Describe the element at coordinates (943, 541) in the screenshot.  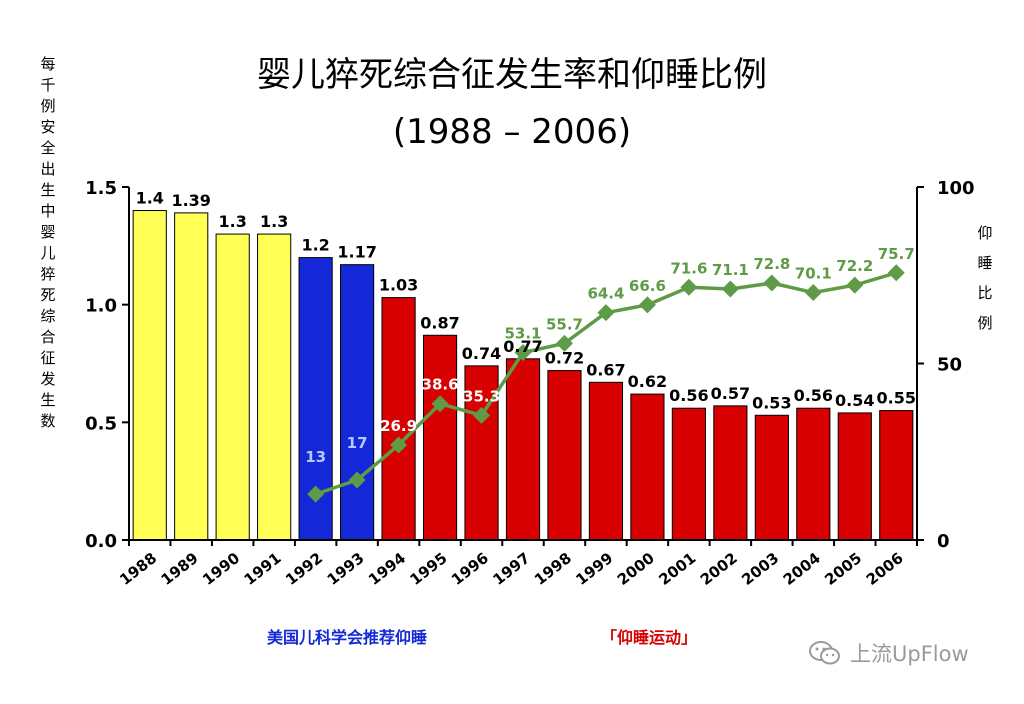
I see `right-tick-label: 0` at that location.